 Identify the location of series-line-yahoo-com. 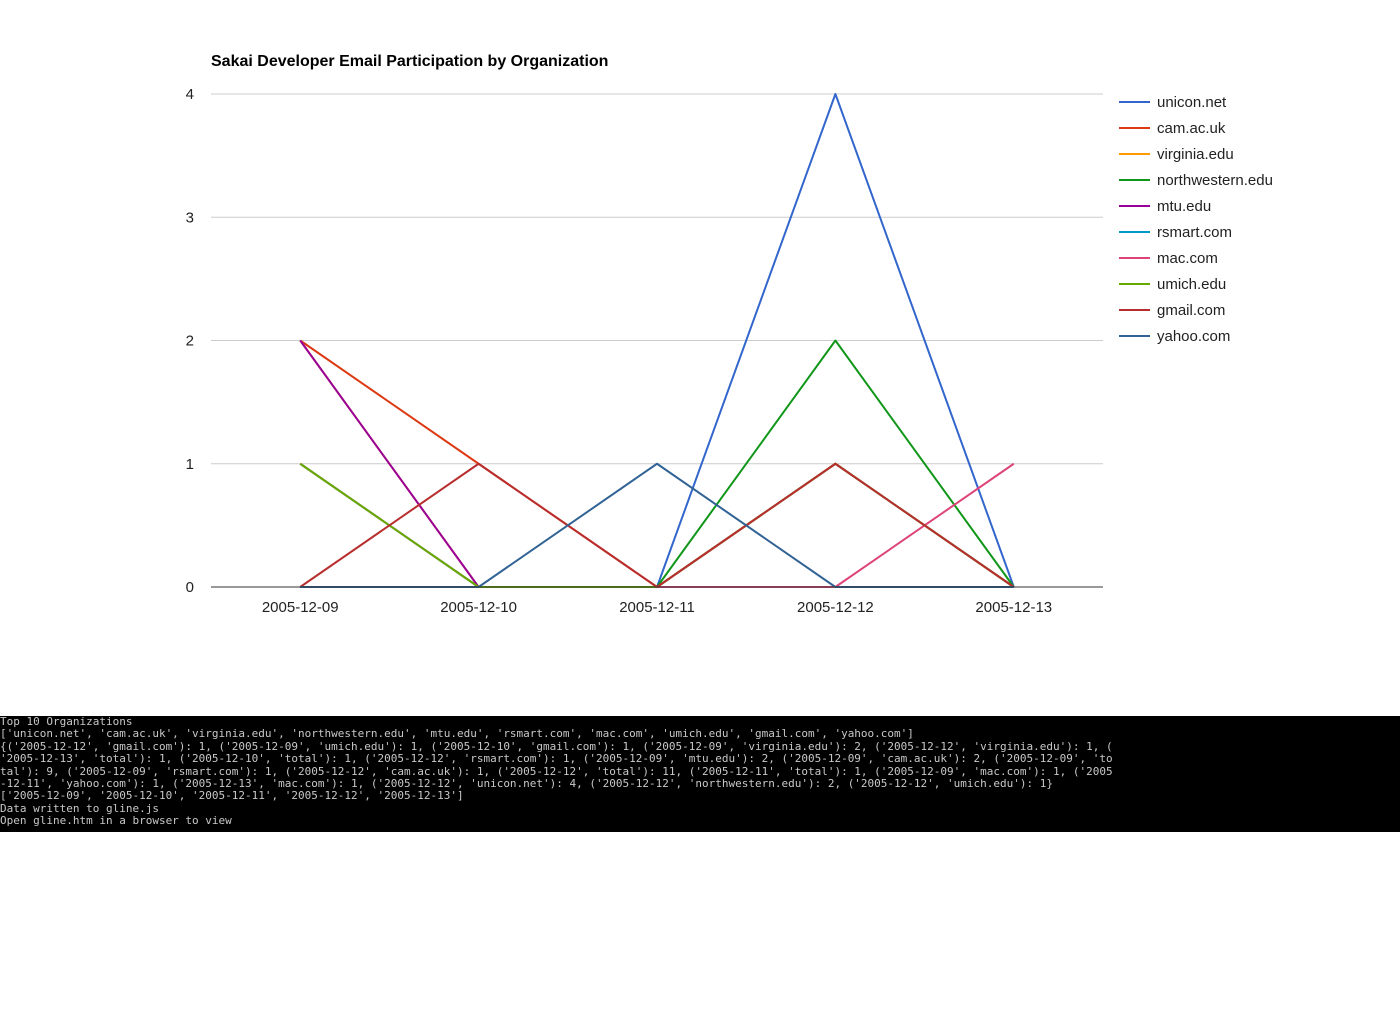
(657, 525).